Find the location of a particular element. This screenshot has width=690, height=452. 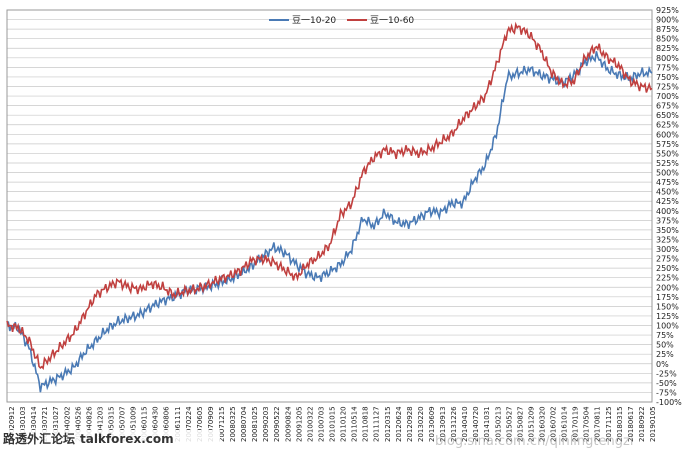

y-tick-label: 550% is located at coordinates (667, 153).